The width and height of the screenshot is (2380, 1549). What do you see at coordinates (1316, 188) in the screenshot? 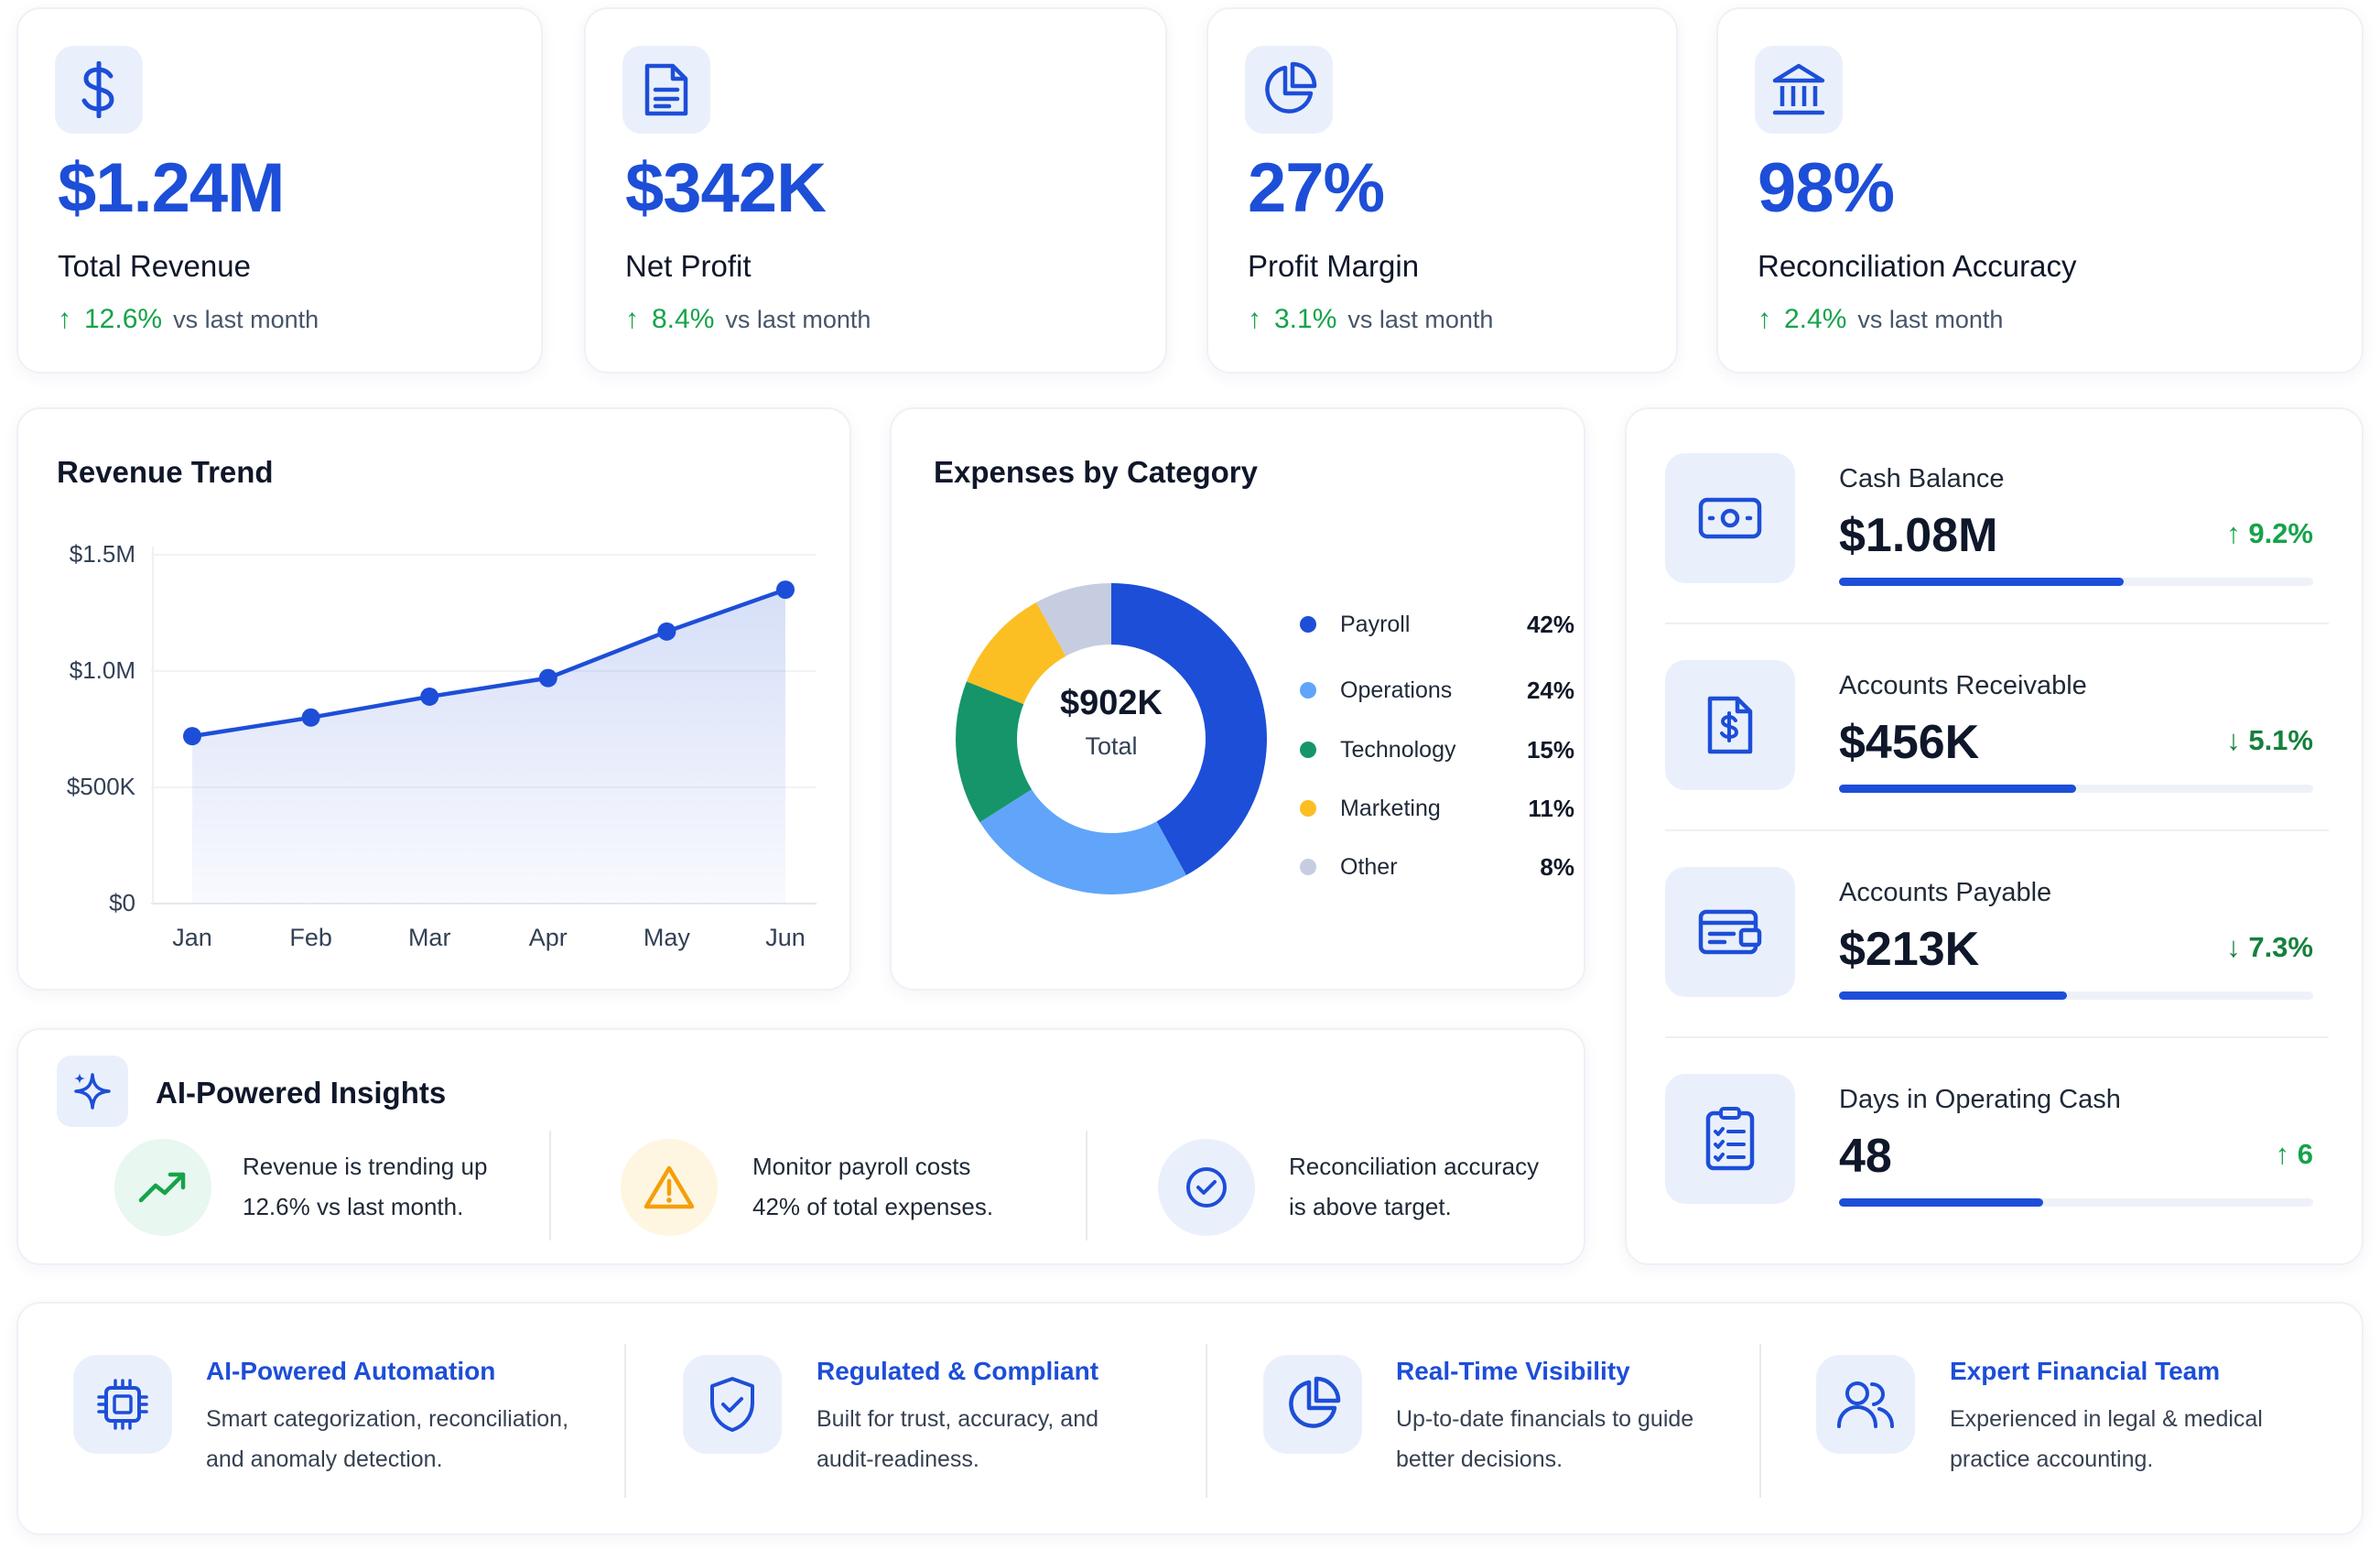
I see `kpi-value: 27%` at bounding box center [1316, 188].